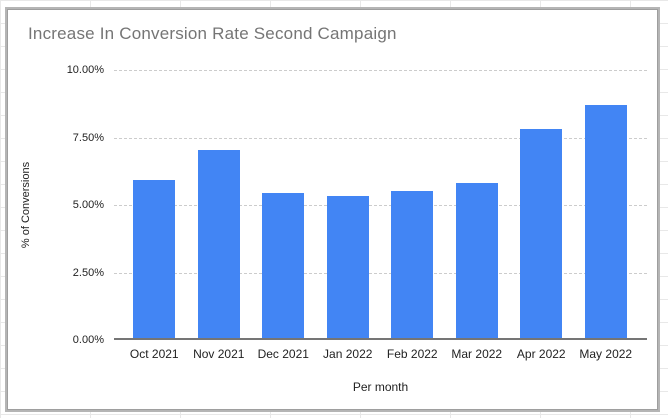  Describe the element at coordinates (347, 266) in the screenshot. I see `bar-jan-2022` at that location.